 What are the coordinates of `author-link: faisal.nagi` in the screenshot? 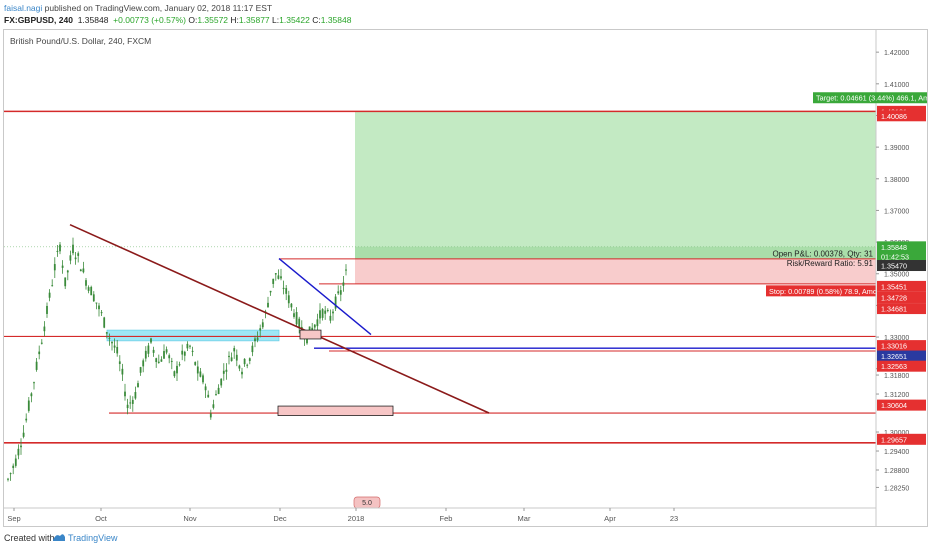 It's located at (23, 8).